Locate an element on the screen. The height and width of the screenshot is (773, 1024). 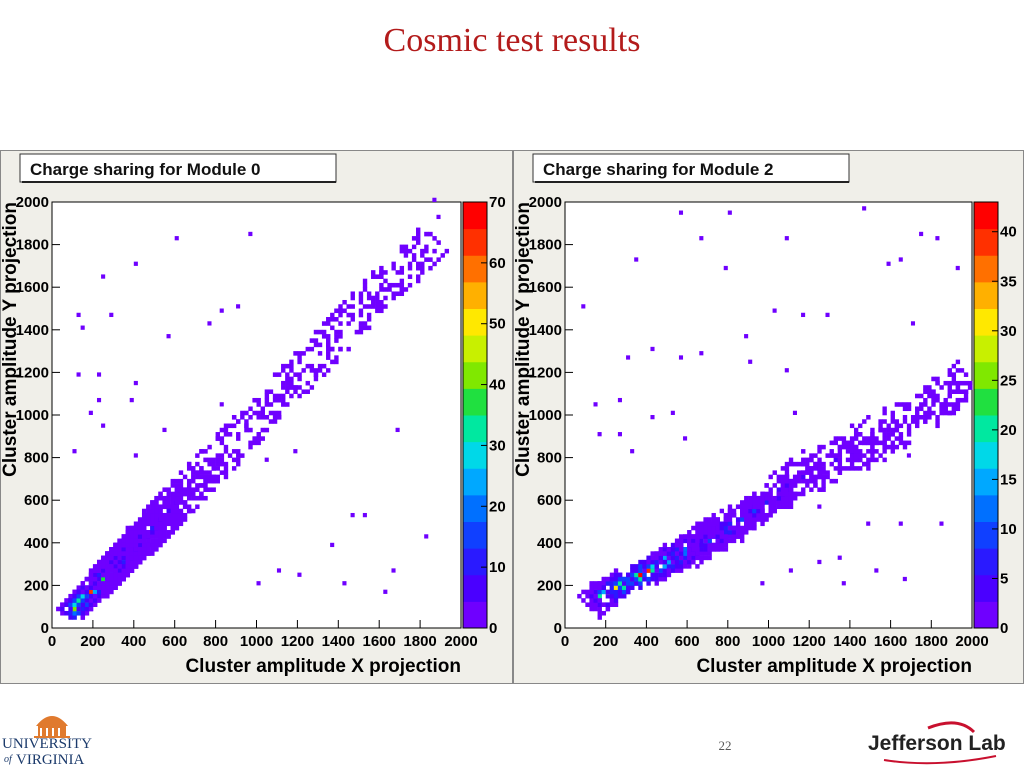
rotunda-icon: UNIVERSITY of VIRGINIA is located at coordinates (47, 742).